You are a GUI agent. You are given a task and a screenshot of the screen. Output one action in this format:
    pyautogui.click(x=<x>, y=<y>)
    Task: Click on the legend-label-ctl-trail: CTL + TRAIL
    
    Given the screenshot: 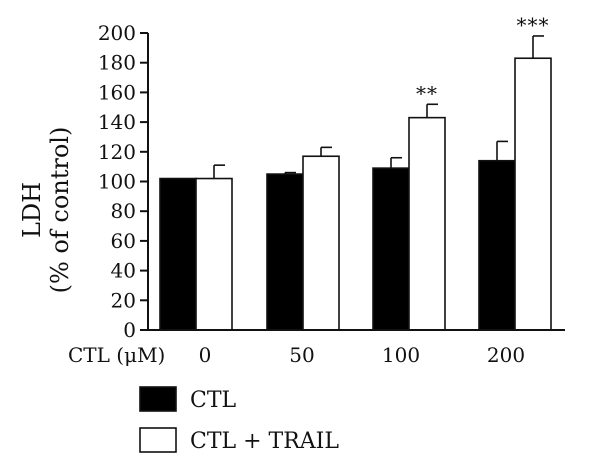 What is the action you would take?
    pyautogui.click(x=264, y=441)
    